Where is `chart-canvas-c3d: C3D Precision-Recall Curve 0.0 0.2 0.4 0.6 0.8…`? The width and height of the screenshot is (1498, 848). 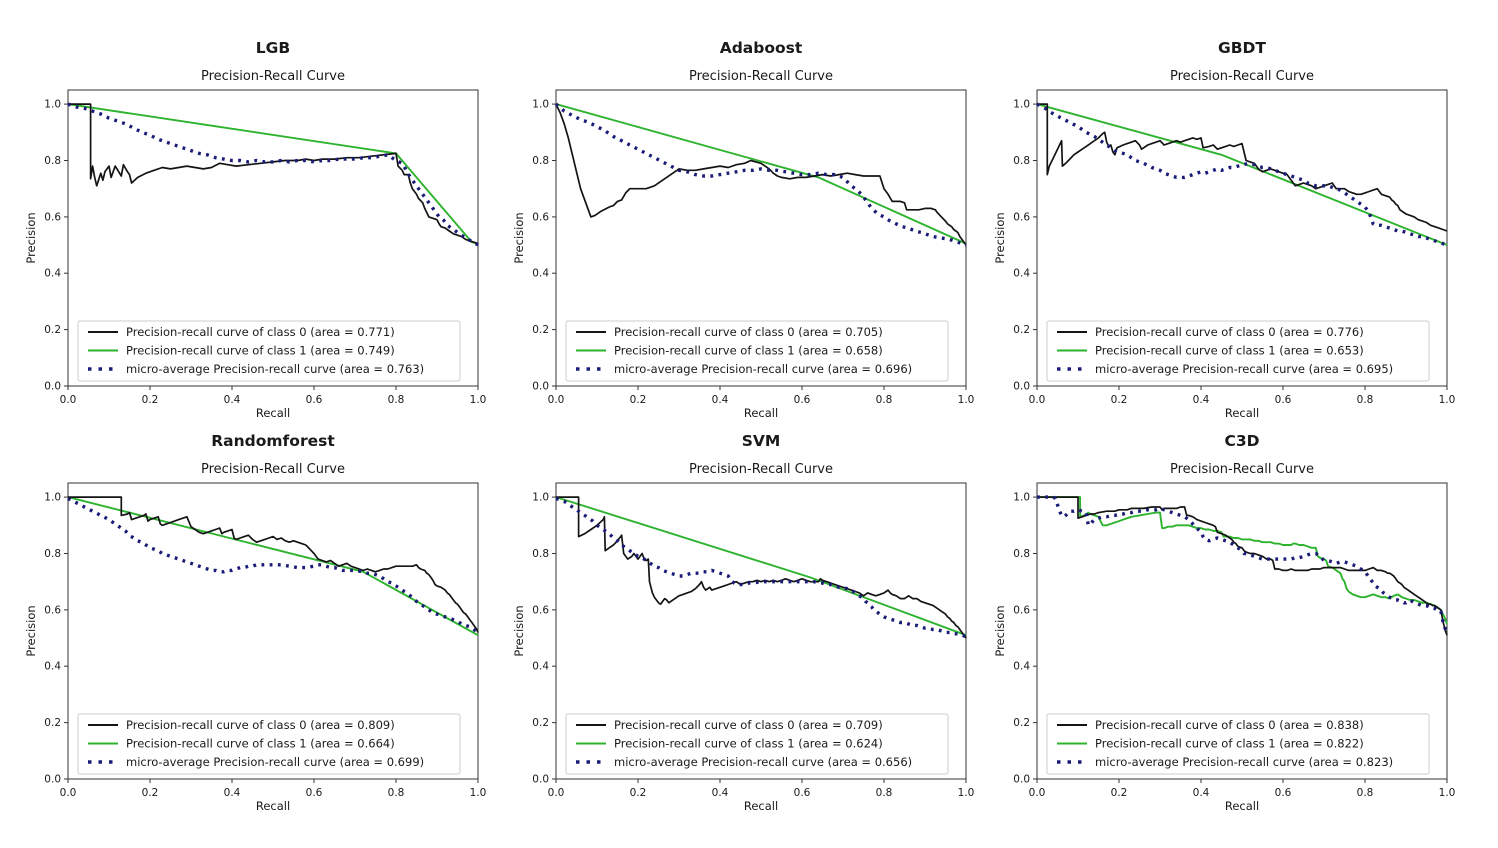
chart-canvas-c3d: C3D Precision-Recall Curve 0.0 0.2 0.4 0.6 0.8… is located at coordinates (1224, 622).